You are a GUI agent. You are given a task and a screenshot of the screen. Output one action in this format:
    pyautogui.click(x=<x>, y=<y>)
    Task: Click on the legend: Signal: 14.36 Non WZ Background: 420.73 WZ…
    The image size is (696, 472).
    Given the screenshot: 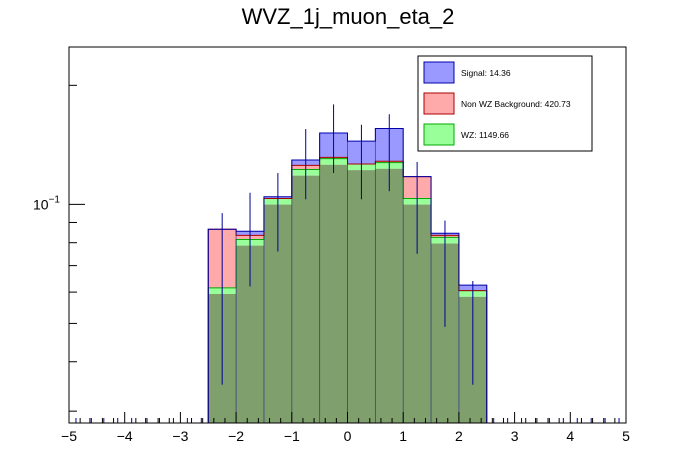 What is the action you would take?
    pyautogui.click(x=505, y=103)
    